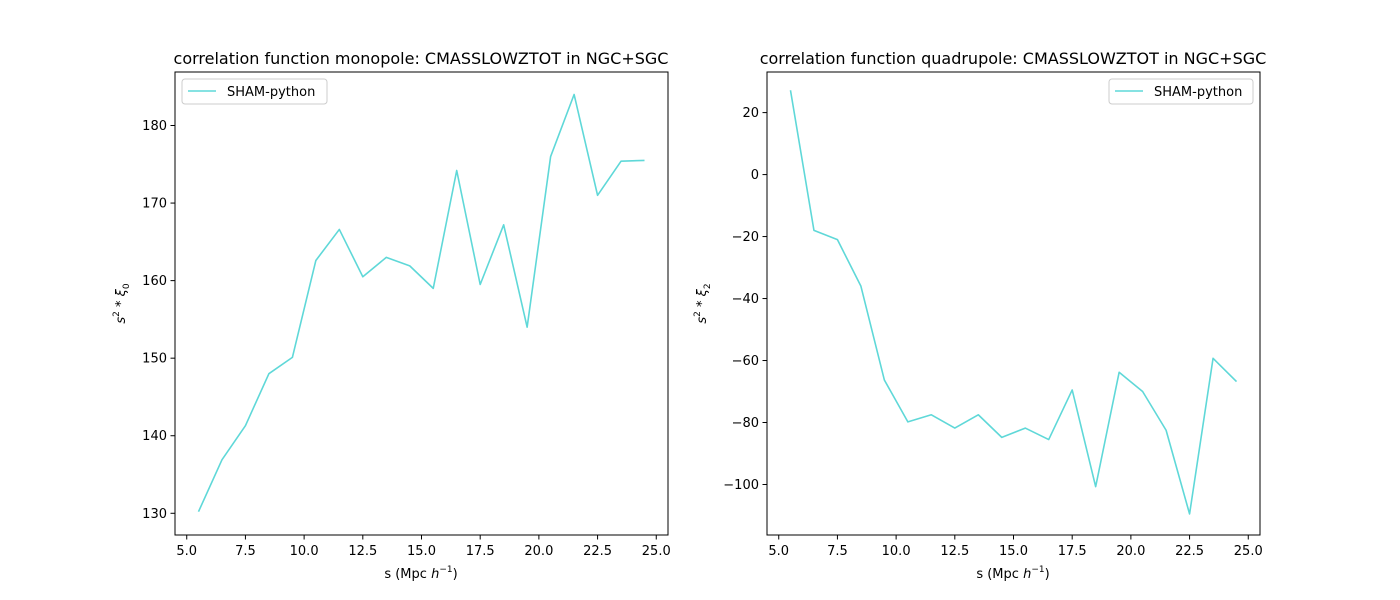 The width and height of the screenshot is (1400, 600). Describe the element at coordinates (271, 92) in the screenshot. I see `monopole-legend-label: SHAM-python` at that location.